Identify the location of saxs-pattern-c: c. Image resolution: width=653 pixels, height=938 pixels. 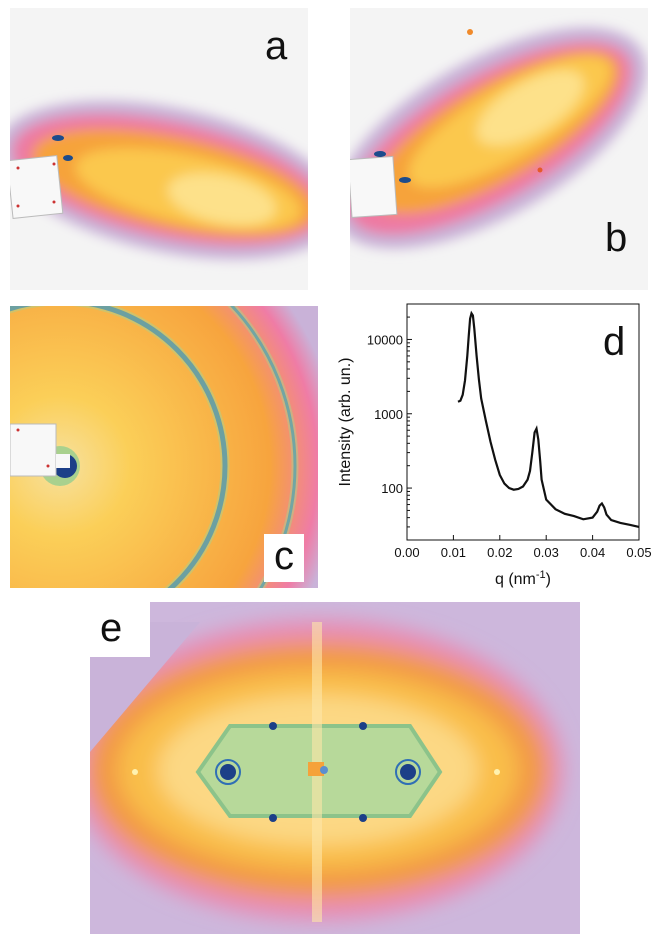
(164, 447).